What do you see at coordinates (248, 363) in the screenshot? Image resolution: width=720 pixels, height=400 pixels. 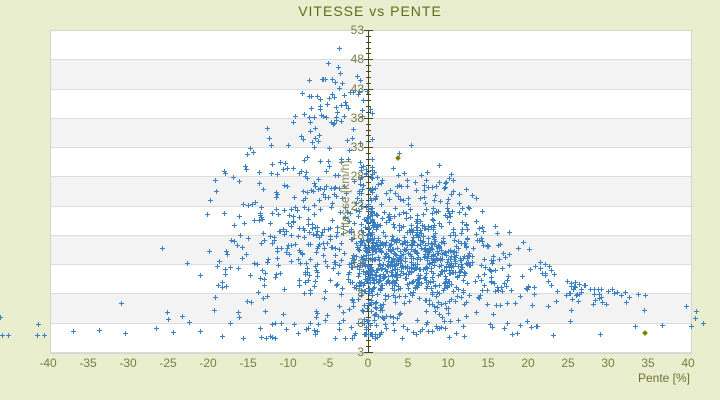 I see `x-tick-label: -15` at bounding box center [248, 363].